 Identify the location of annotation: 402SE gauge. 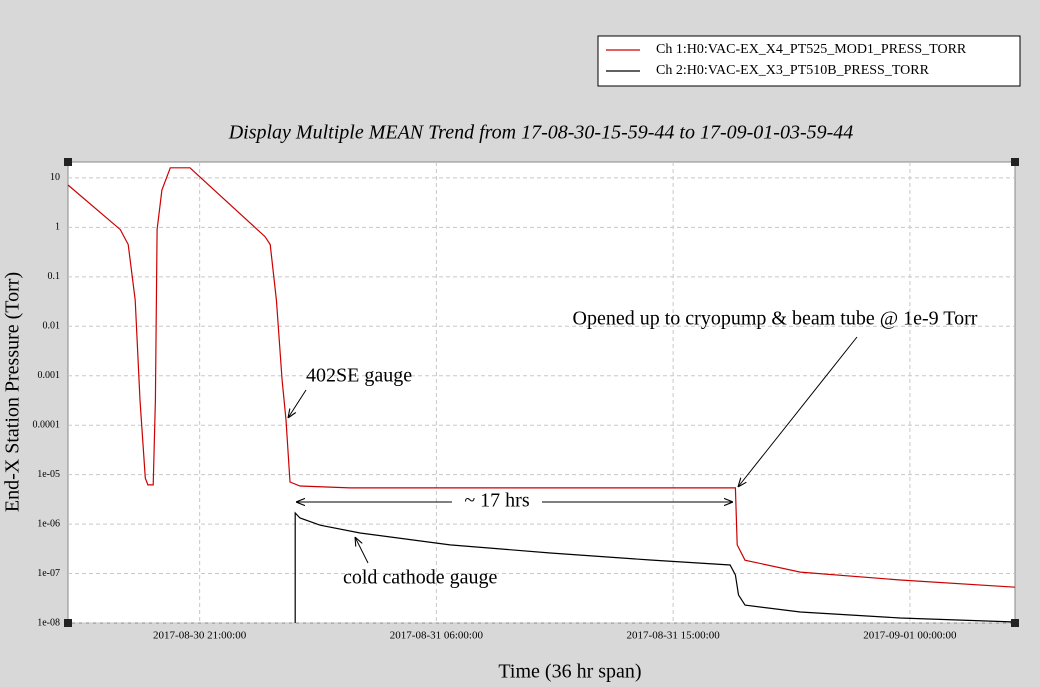
(359, 376).